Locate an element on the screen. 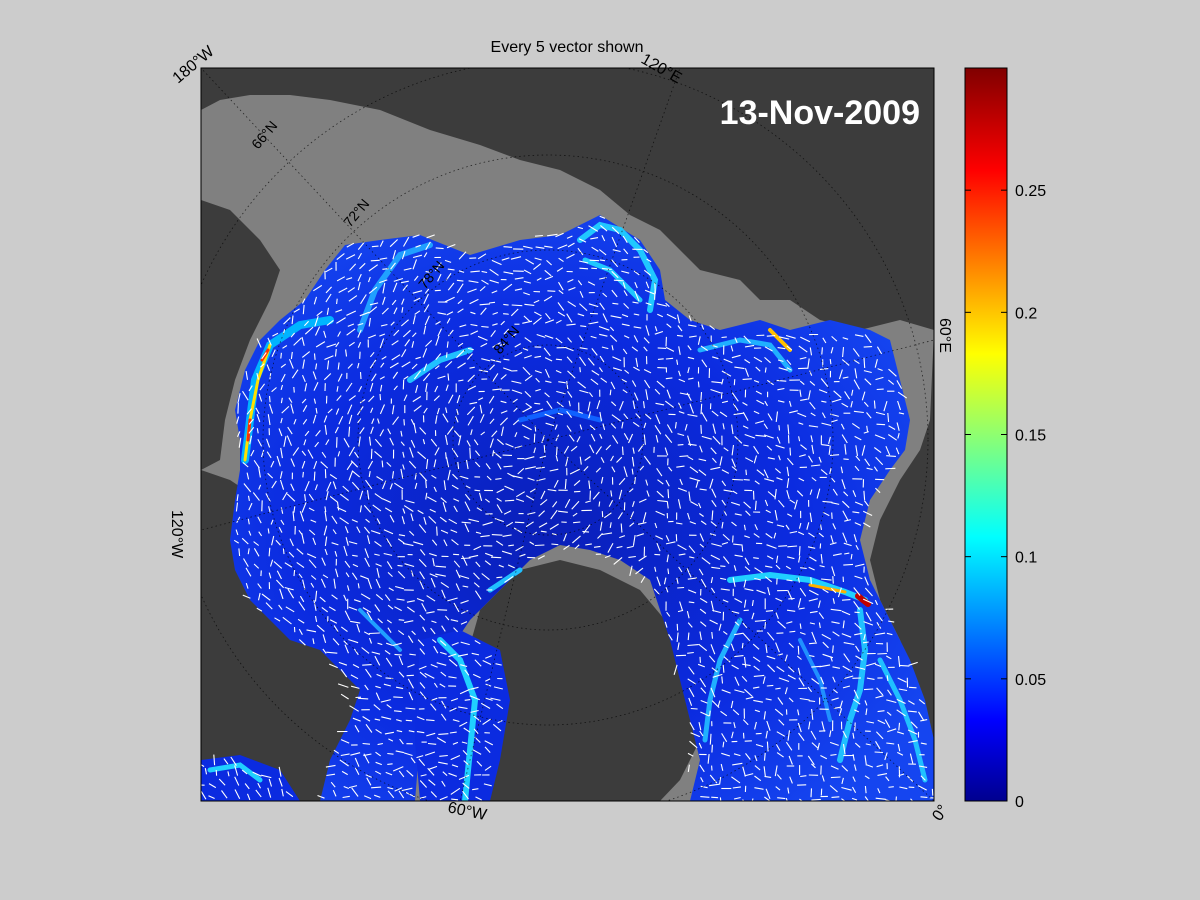 The width and height of the screenshot is (1200, 900). figure-title: Every 5 vector shown is located at coordinates (567, 47).